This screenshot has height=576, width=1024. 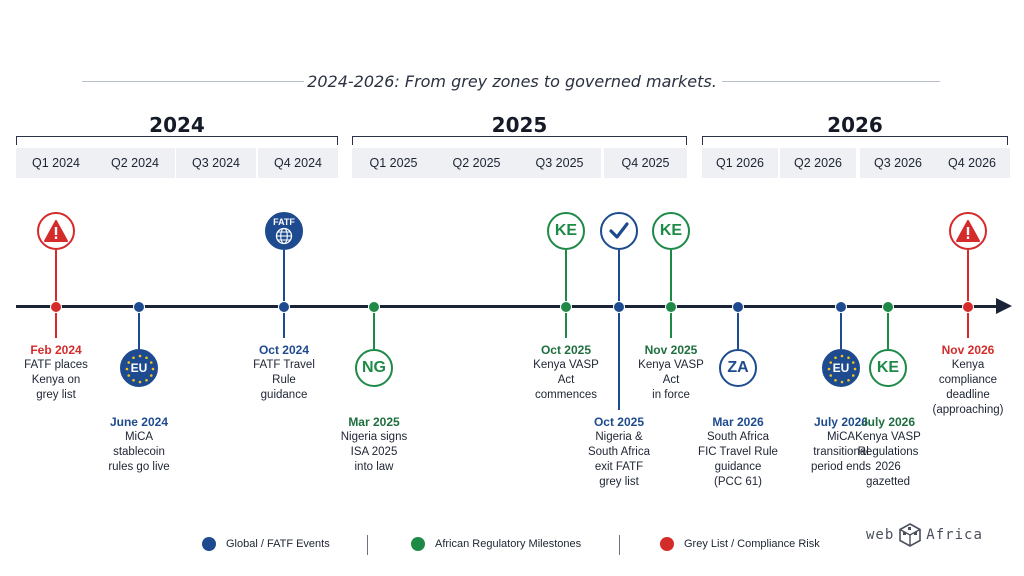 I want to click on legend-item-african: African Regulatory Milestones, so click(x=496, y=544).